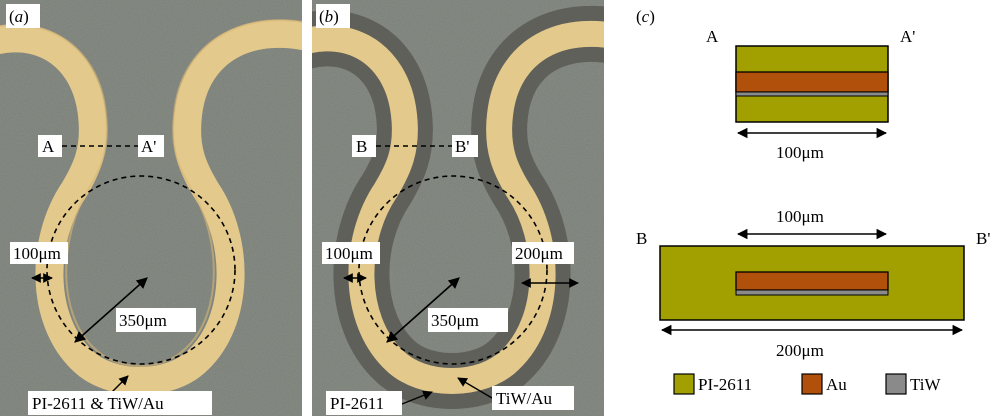  I want to click on panel-a-width-label: 100μm, so click(37, 253).